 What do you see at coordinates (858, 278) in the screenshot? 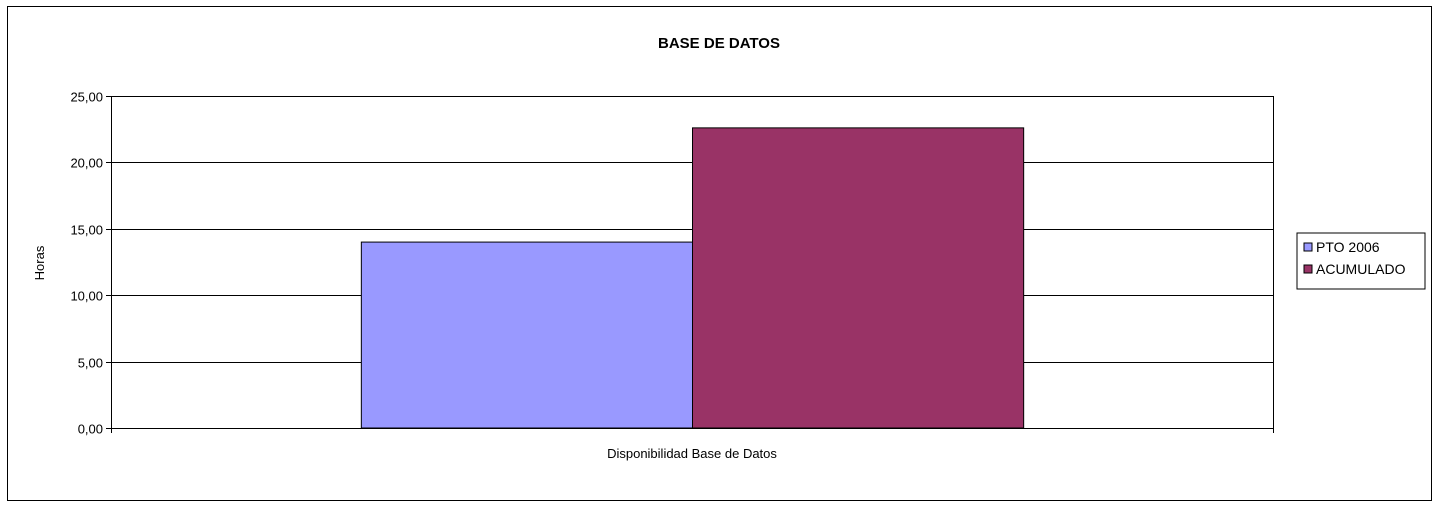
I see `bar-acumulado` at bounding box center [858, 278].